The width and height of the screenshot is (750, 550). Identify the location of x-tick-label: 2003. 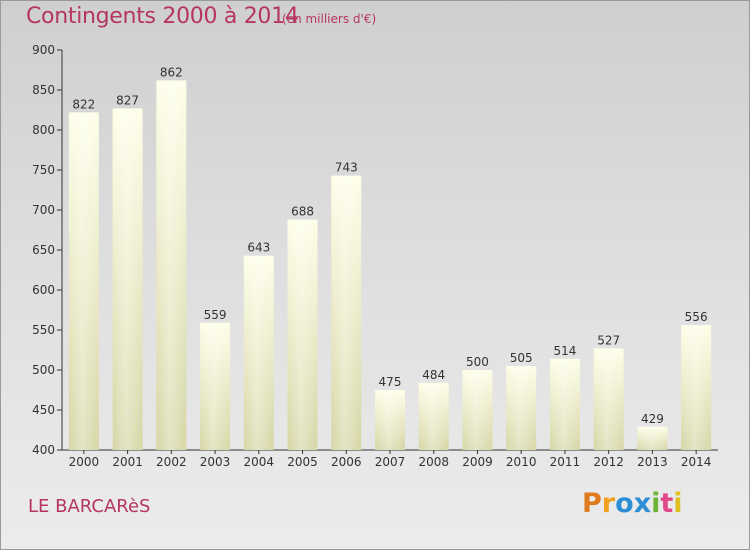
(215, 462).